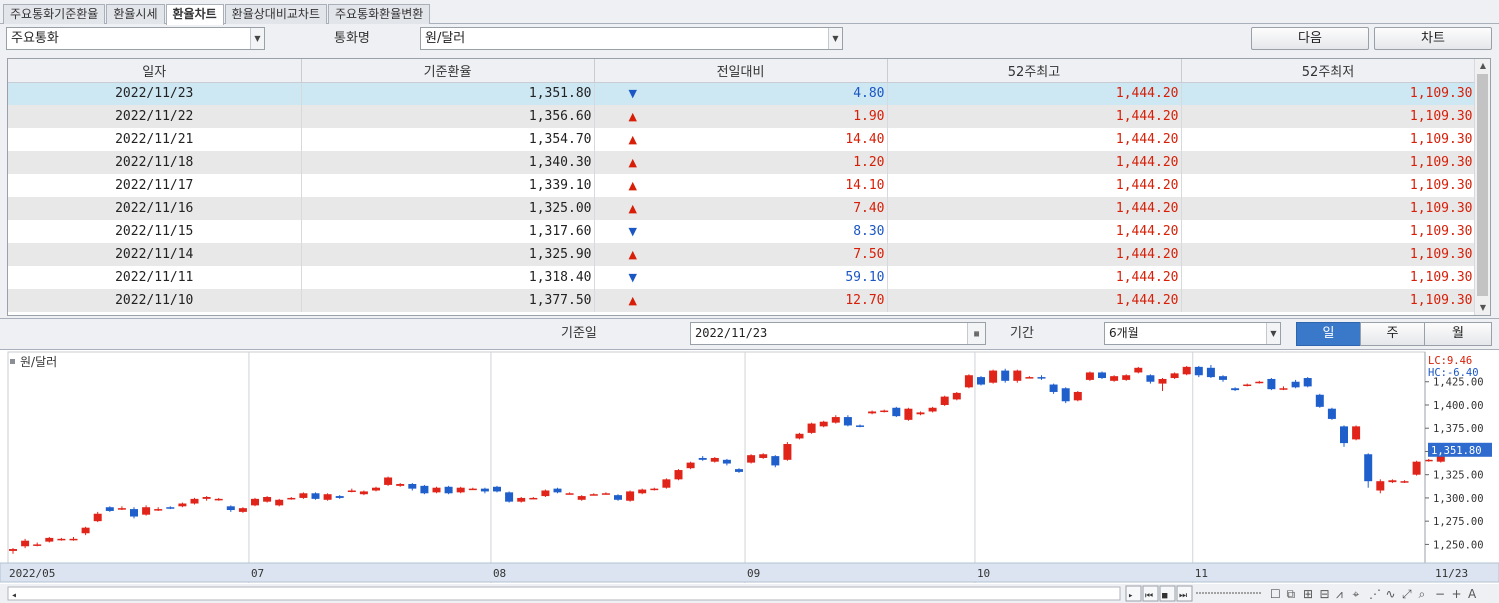 This screenshot has width=1499, height=603. I want to click on cell-52w-low: 1,109.30, so click(1328, 93).